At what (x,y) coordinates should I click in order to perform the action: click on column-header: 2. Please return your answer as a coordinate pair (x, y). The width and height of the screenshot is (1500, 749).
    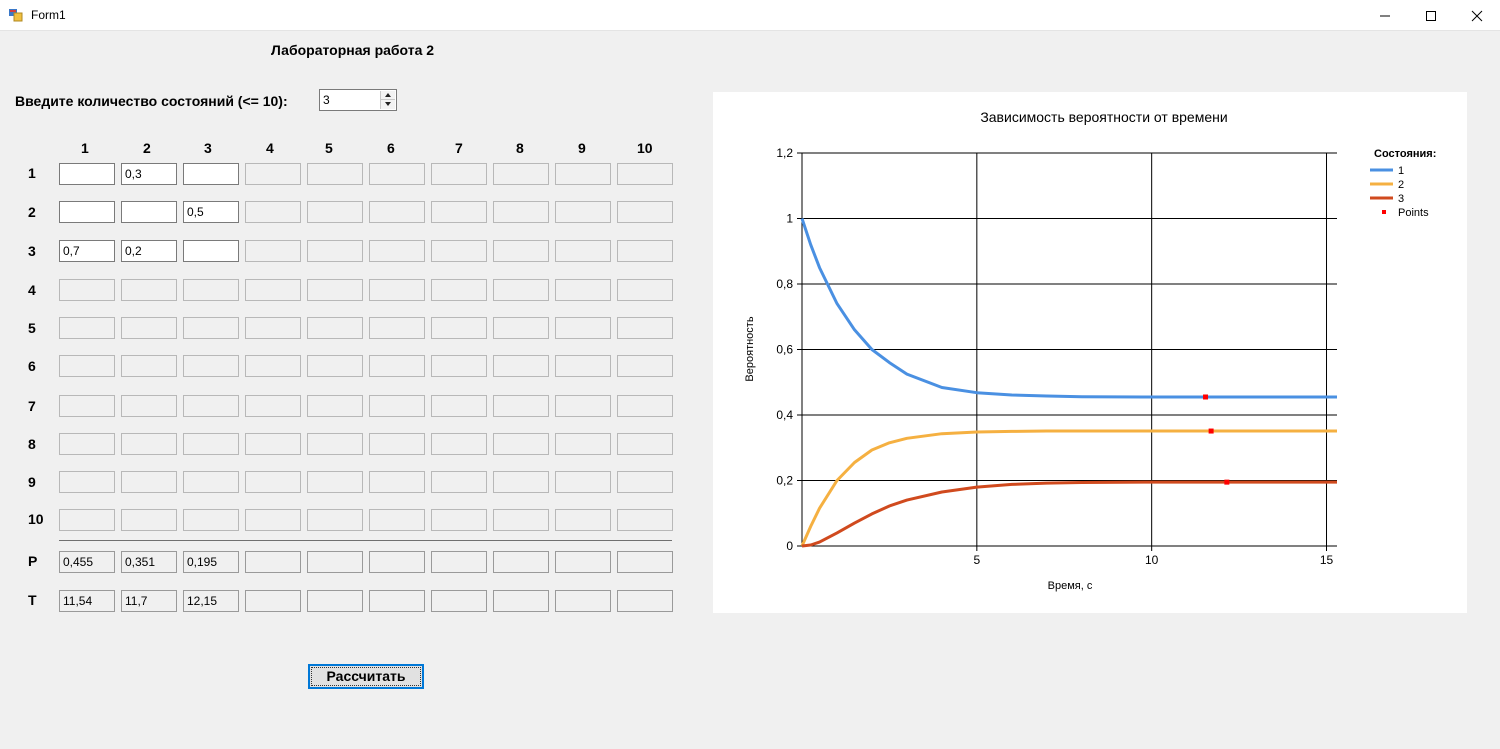
    Looking at the image, I should click on (147, 148).